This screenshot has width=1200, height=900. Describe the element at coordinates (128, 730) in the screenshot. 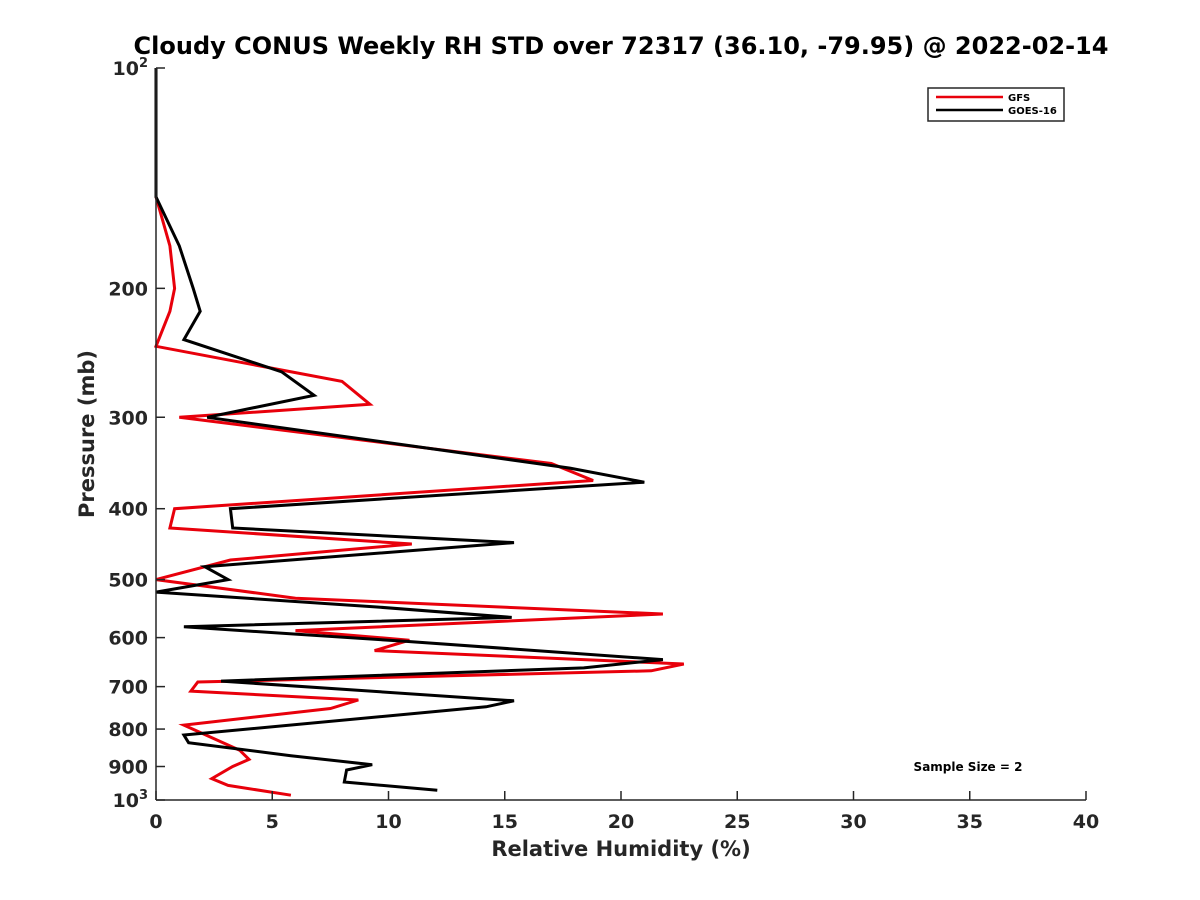

I see `y-tick-label: 800` at that location.